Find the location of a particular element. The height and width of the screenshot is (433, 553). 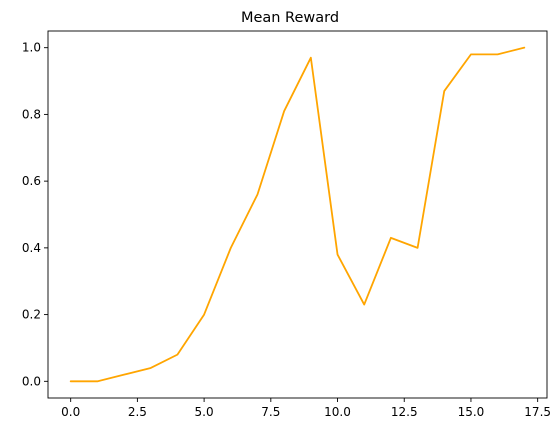

x-tick-label: 7.5 is located at coordinates (270, 412).